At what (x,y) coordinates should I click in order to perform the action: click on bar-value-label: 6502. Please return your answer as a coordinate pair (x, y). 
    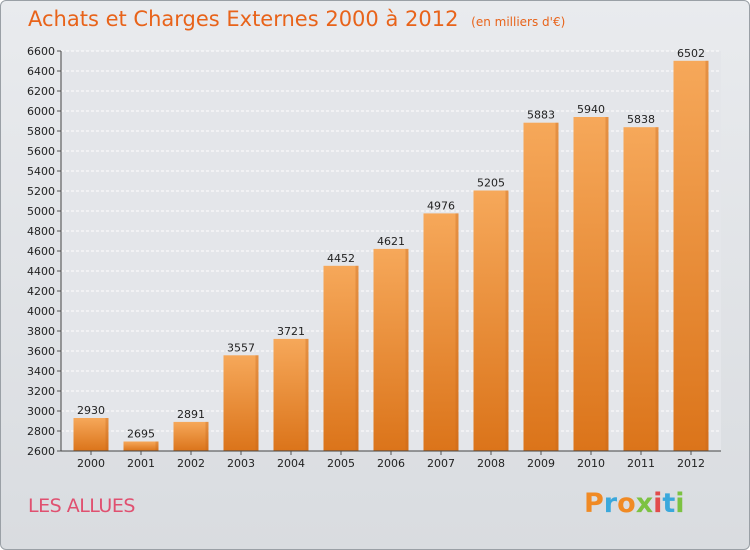
    Looking at the image, I should click on (691, 53).